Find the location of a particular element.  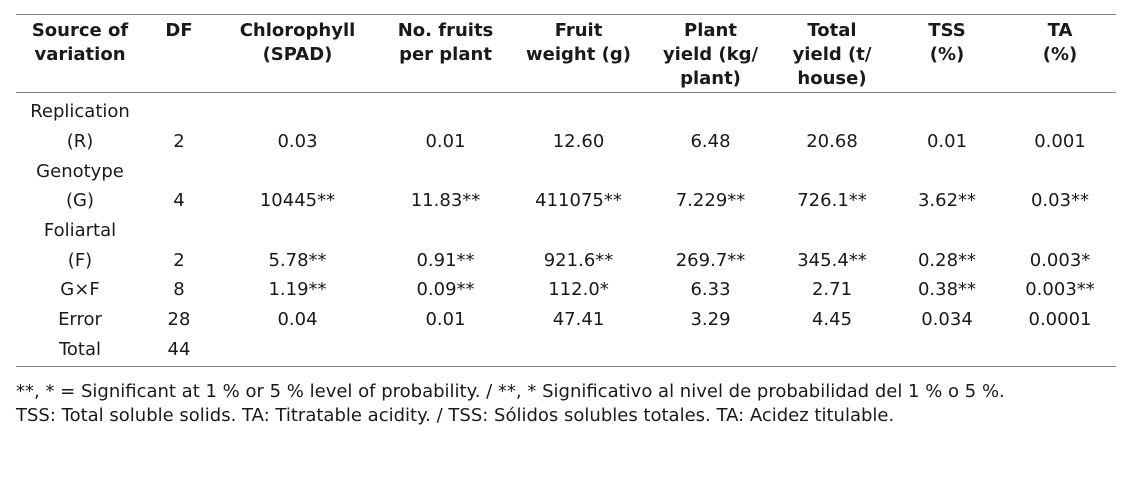

cell-chlorophyll: 5.78** is located at coordinates (297, 260).